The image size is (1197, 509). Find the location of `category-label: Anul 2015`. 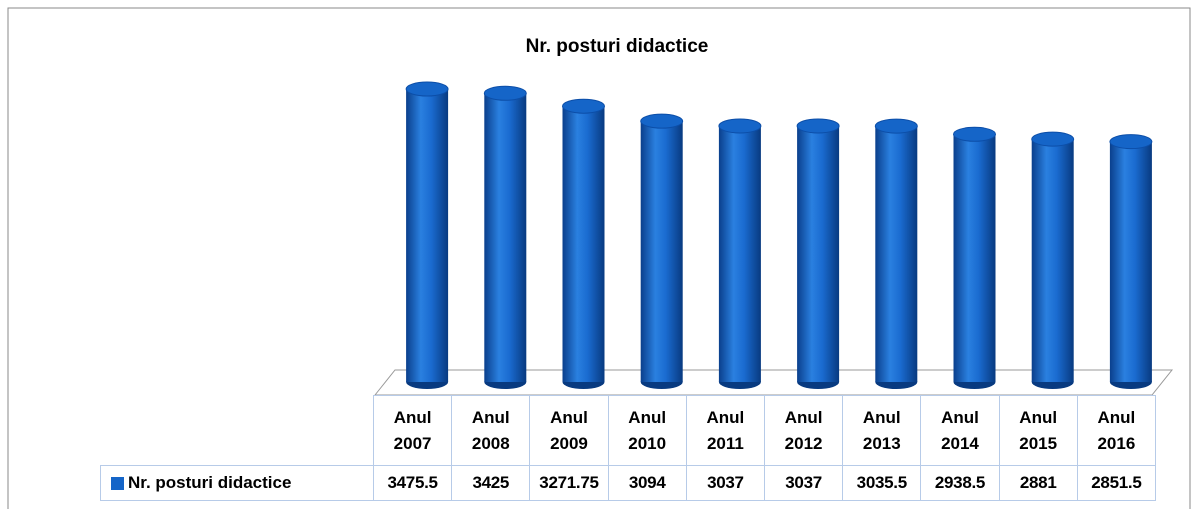

category-label: Anul 2015 is located at coordinates (1038, 430).